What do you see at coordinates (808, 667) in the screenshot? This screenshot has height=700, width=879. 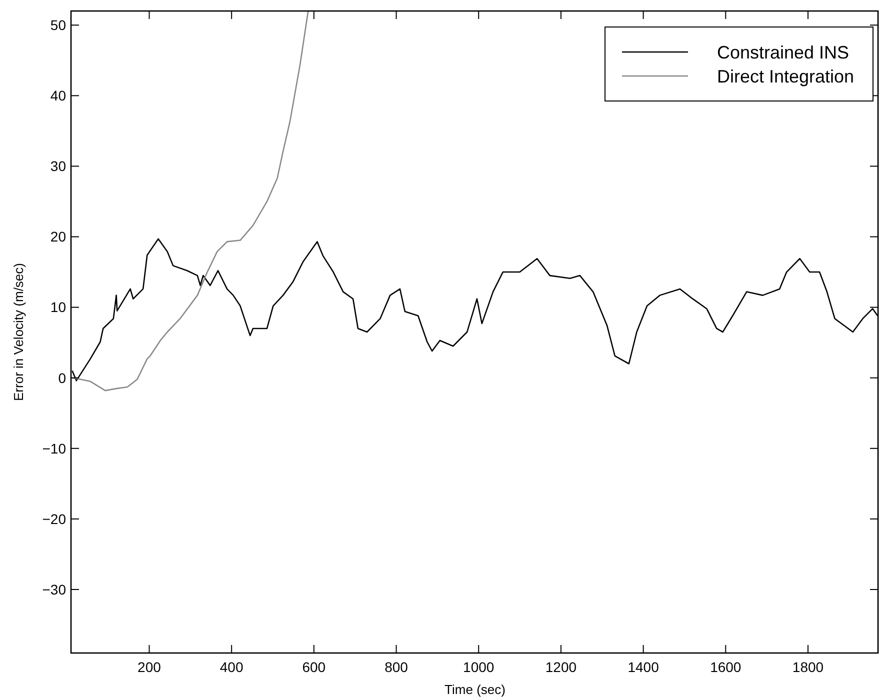 I see `x-tick-label: 1800` at bounding box center [808, 667].